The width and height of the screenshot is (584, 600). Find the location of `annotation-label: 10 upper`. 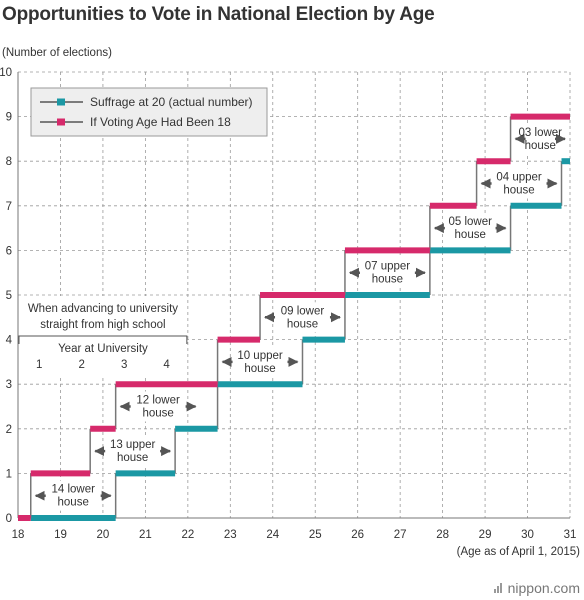

annotation-label: 10 upper is located at coordinates (260, 356).